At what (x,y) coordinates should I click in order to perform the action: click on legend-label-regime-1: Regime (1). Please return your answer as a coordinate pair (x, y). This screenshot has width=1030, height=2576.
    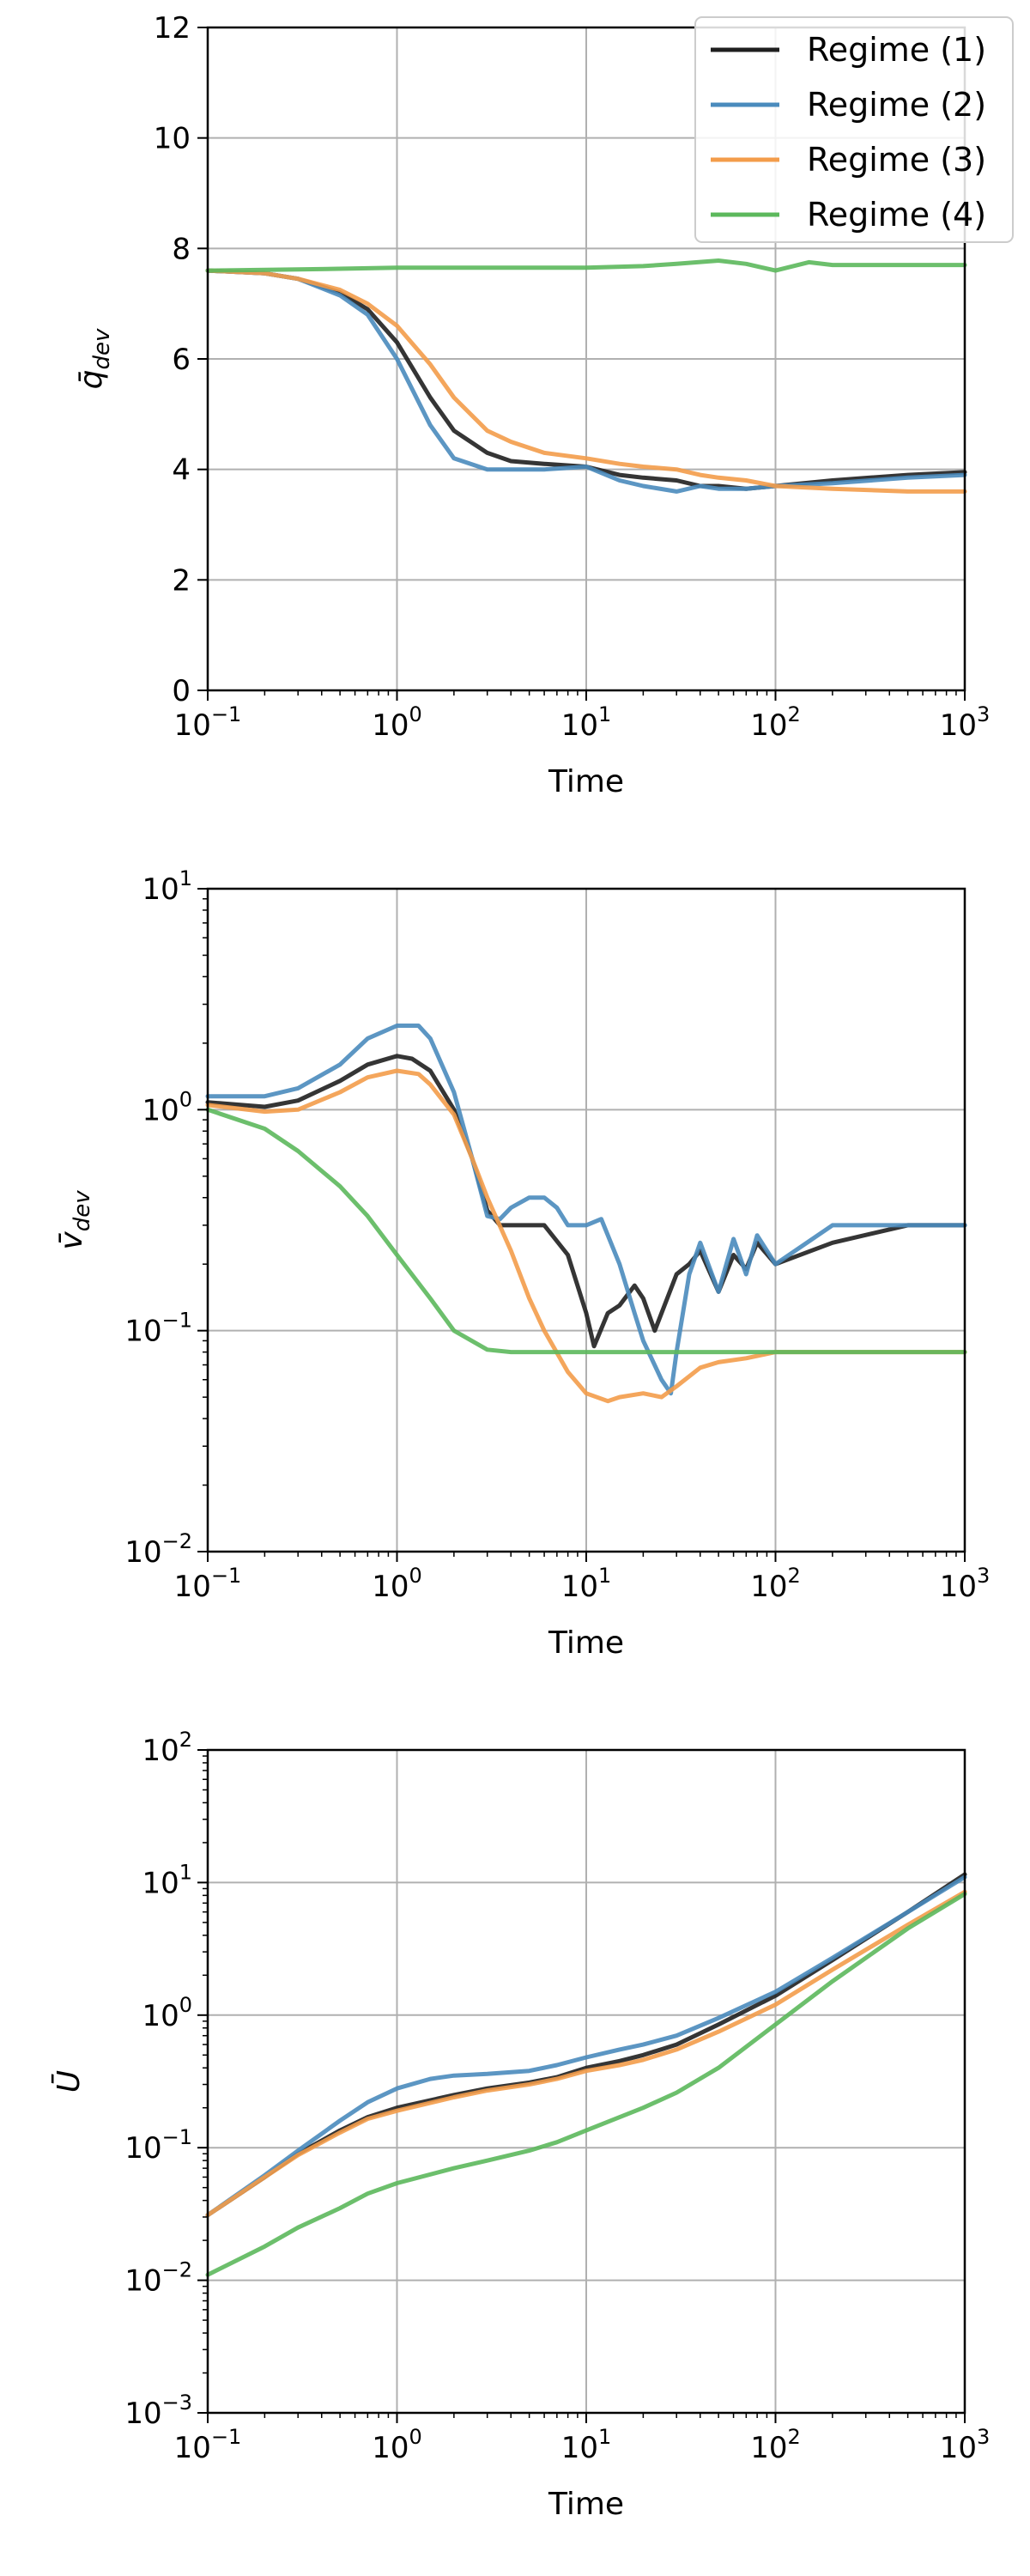
    Looking at the image, I should click on (896, 50).